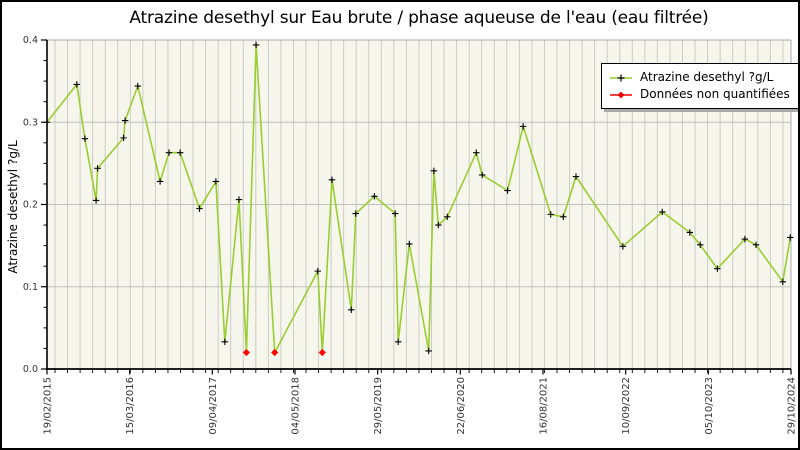  I want to click on y-tick-label: 0.1, so click(30, 287).